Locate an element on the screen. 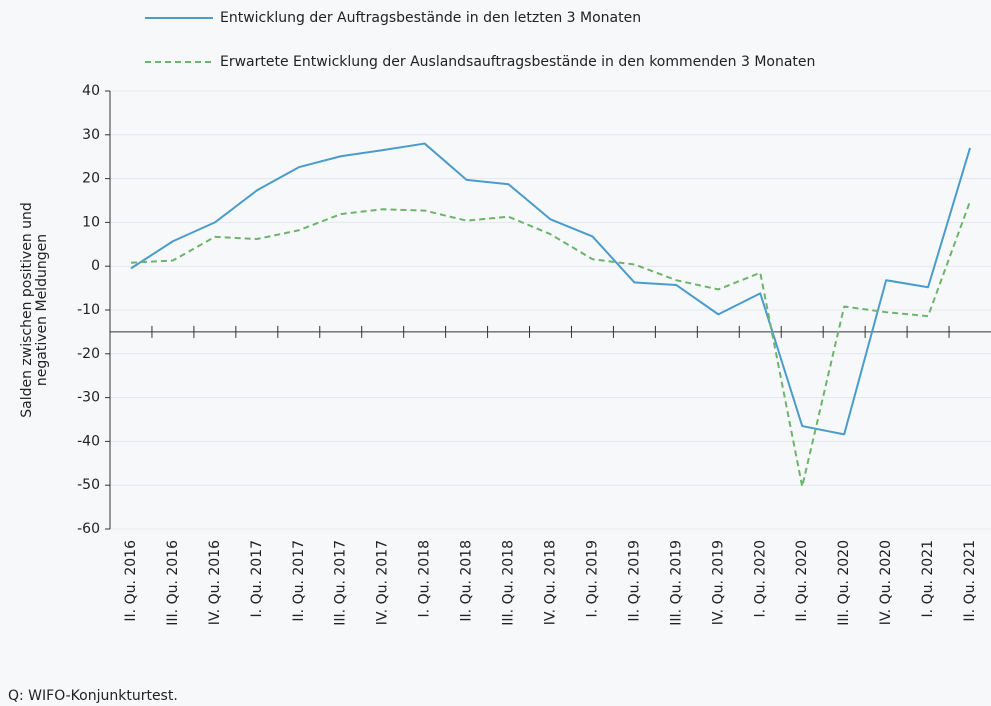 This screenshot has height=706, width=991. y-tick-label: 0 is located at coordinates (95, 266).